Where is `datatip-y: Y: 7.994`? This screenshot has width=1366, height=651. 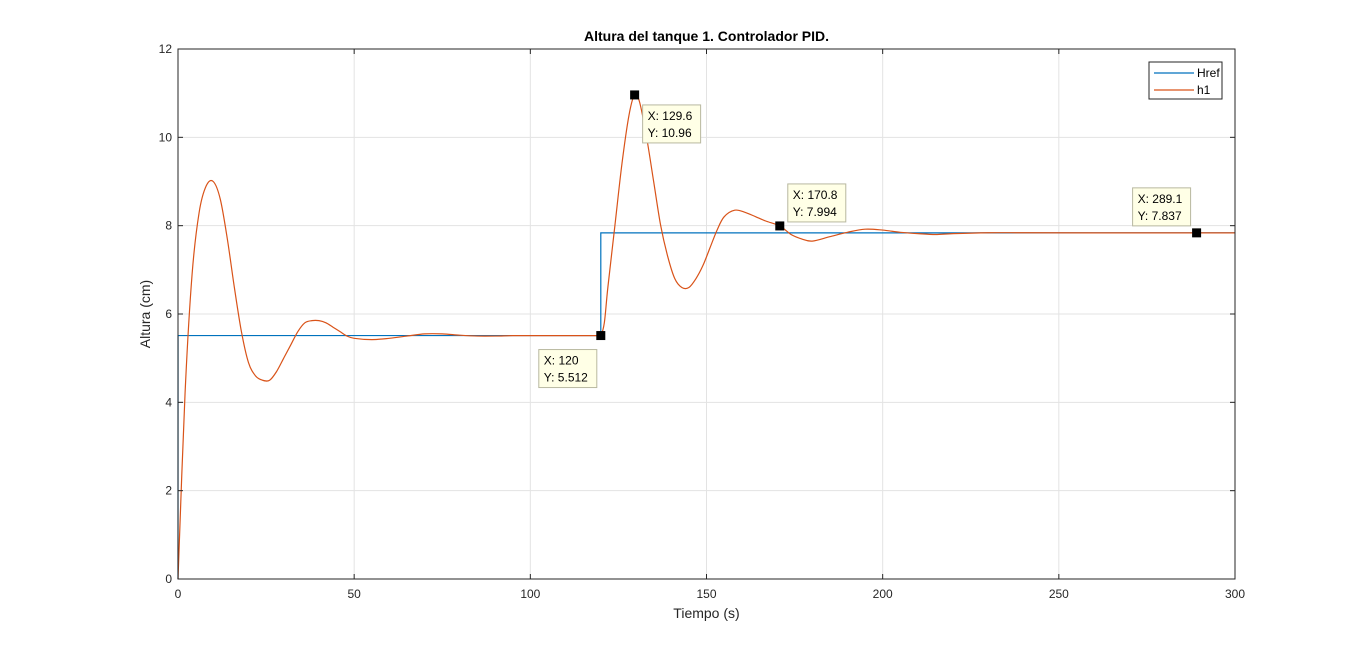
datatip-y: Y: 7.994 is located at coordinates (815, 212).